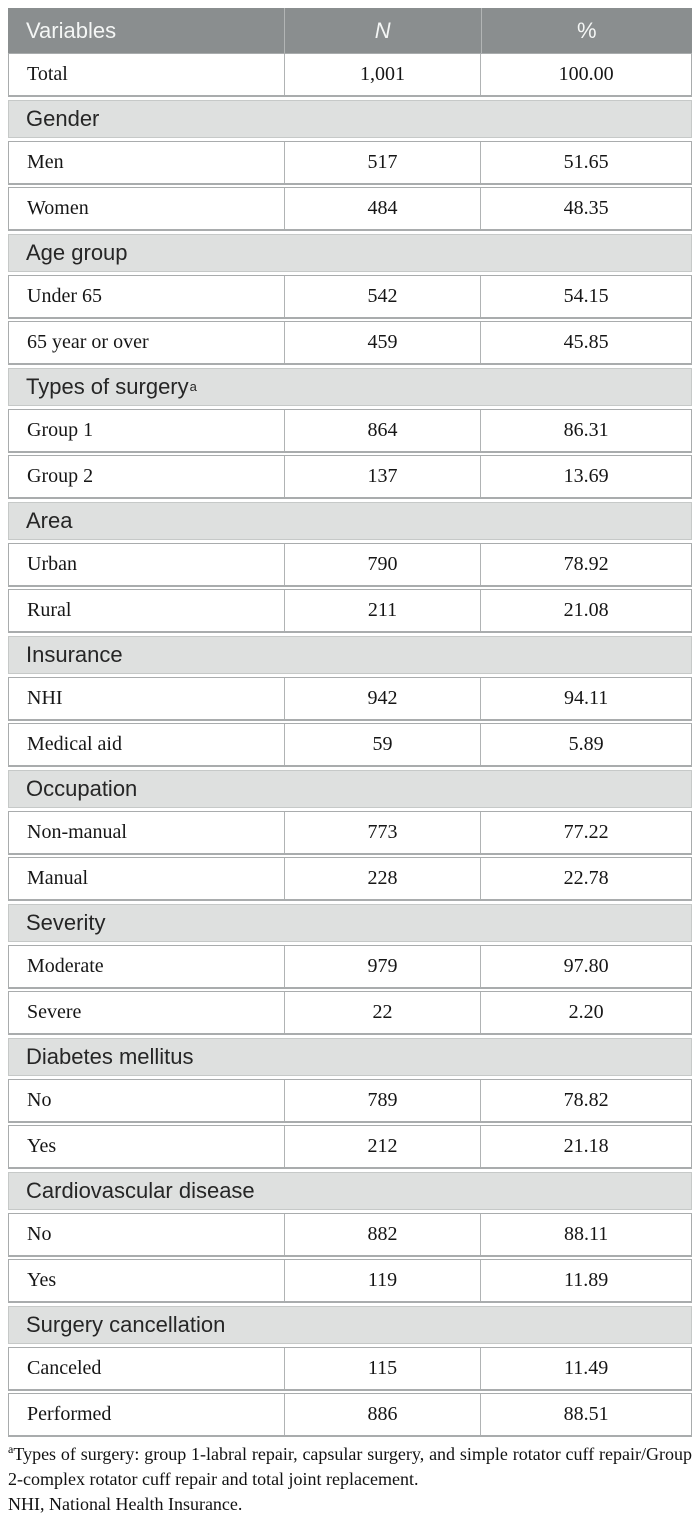  What do you see at coordinates (58, 208) in the screenshot?
I see `row-label-cell: Women` at bounding box center [58, 208].